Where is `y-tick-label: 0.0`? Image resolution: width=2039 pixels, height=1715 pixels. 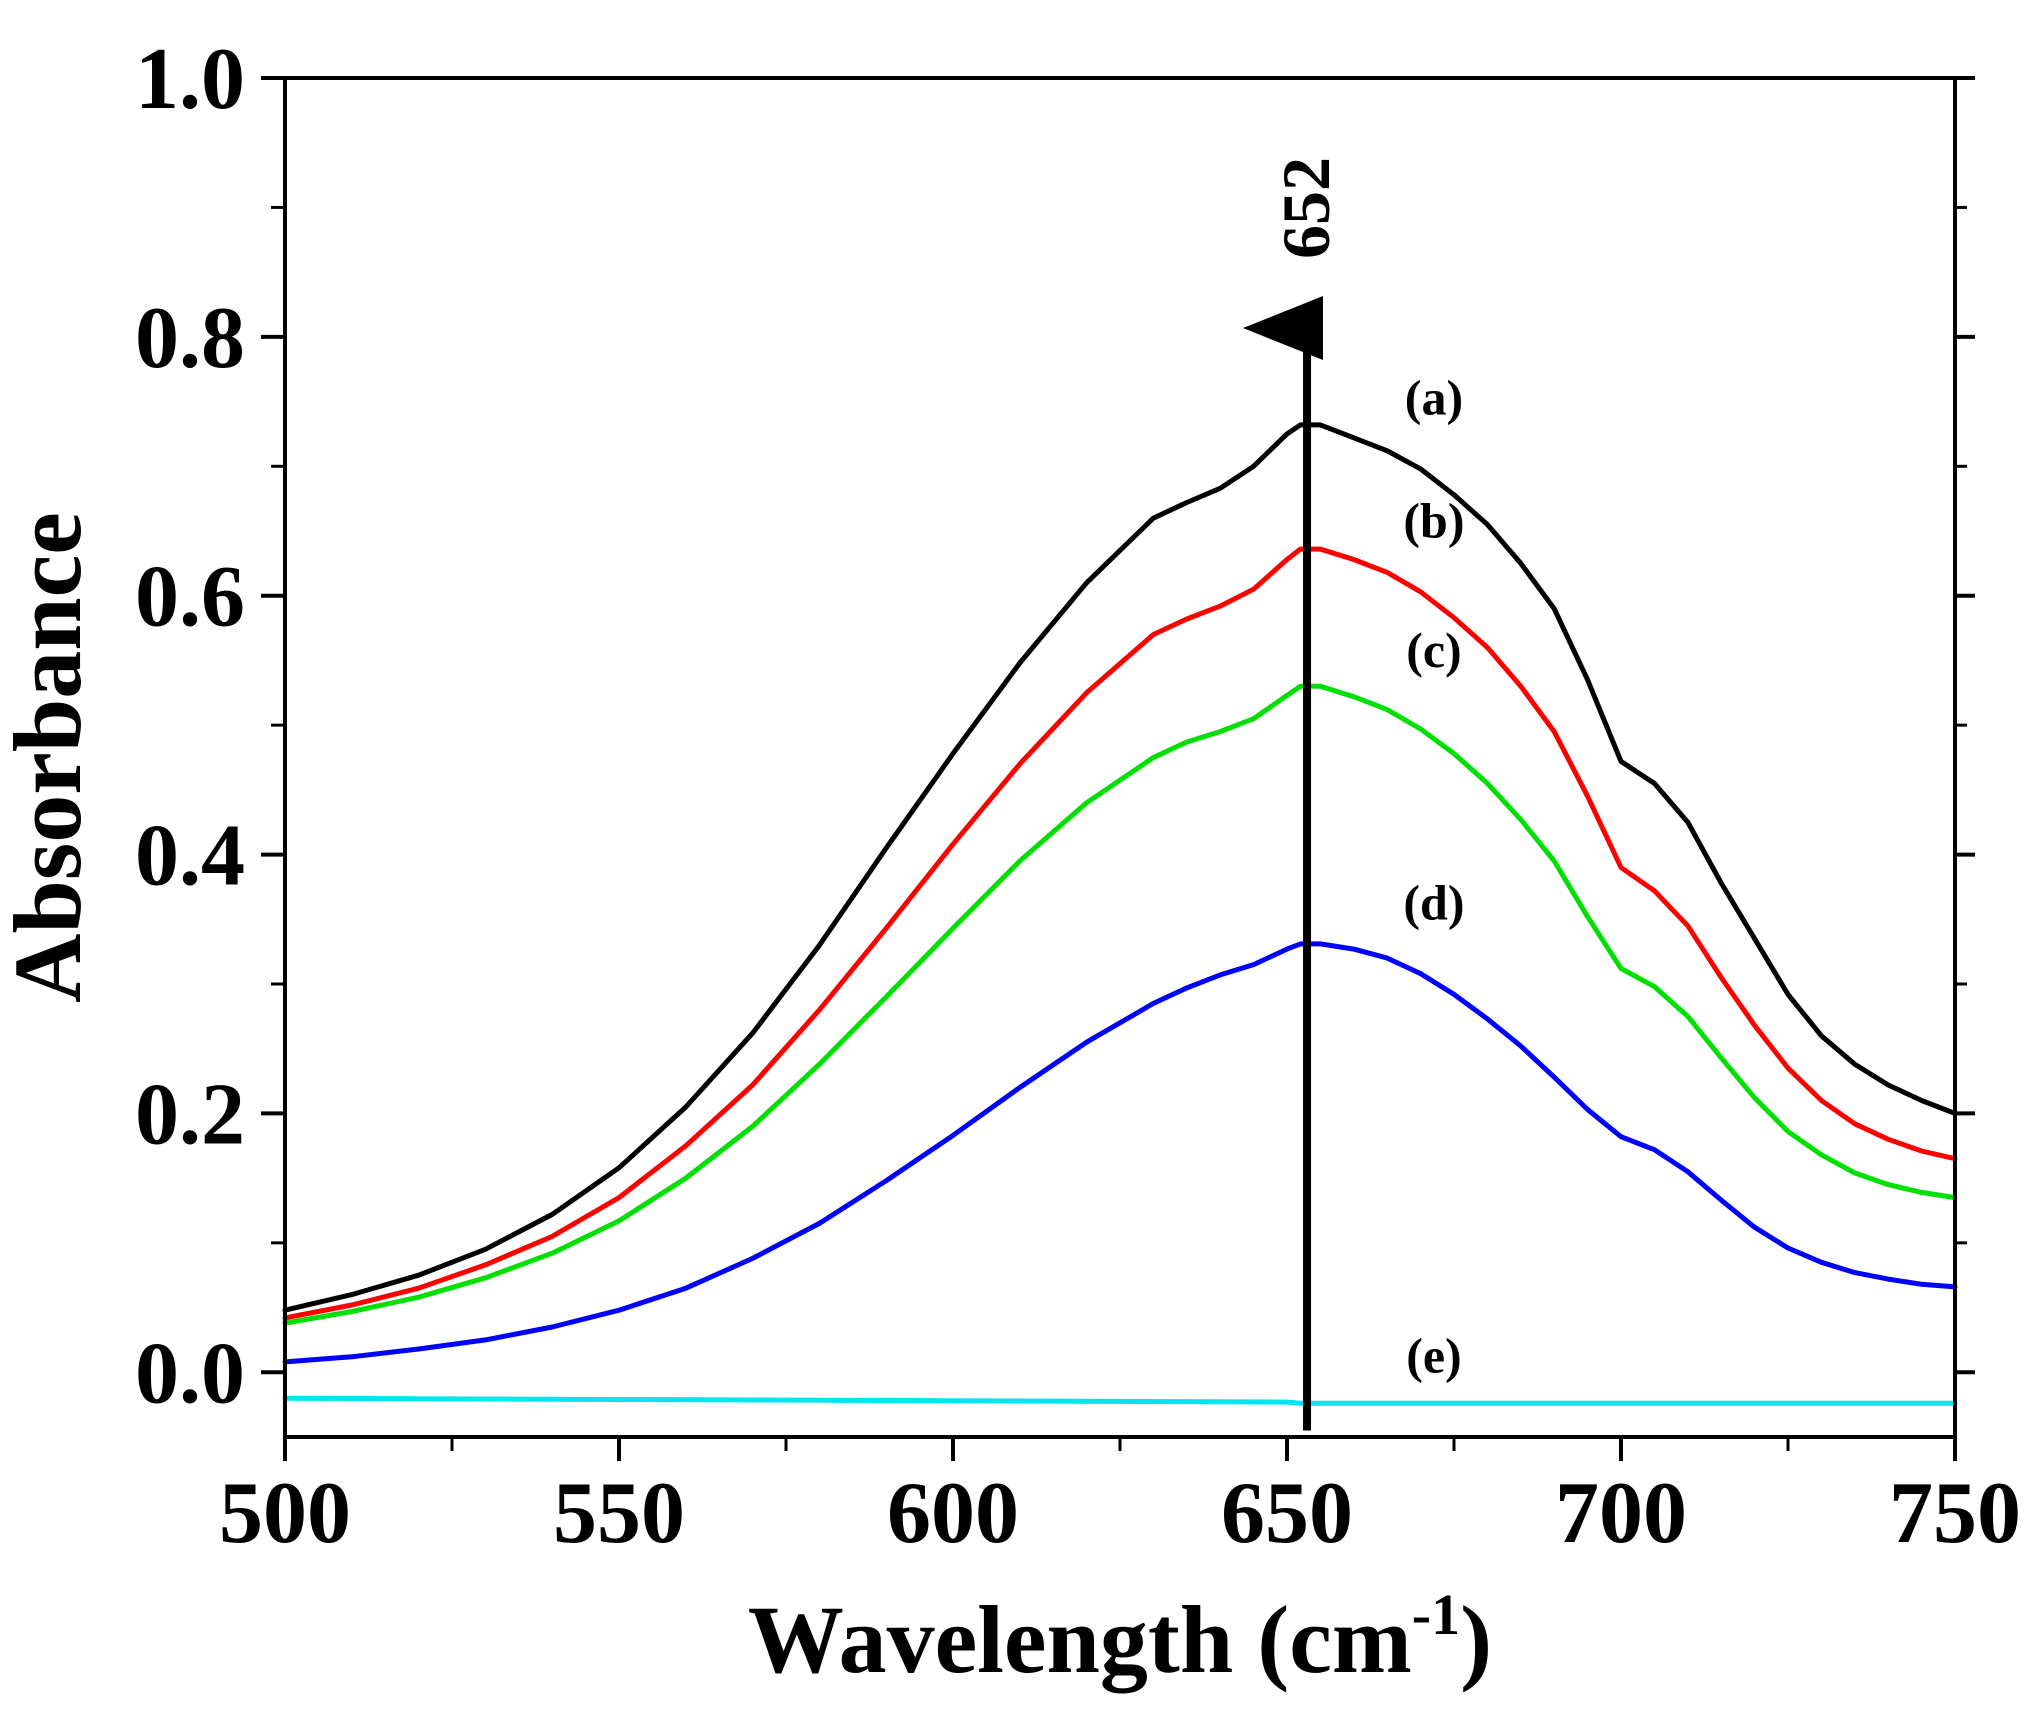
y-tick-label: 0.0 is located at coordinates (190, 1373).